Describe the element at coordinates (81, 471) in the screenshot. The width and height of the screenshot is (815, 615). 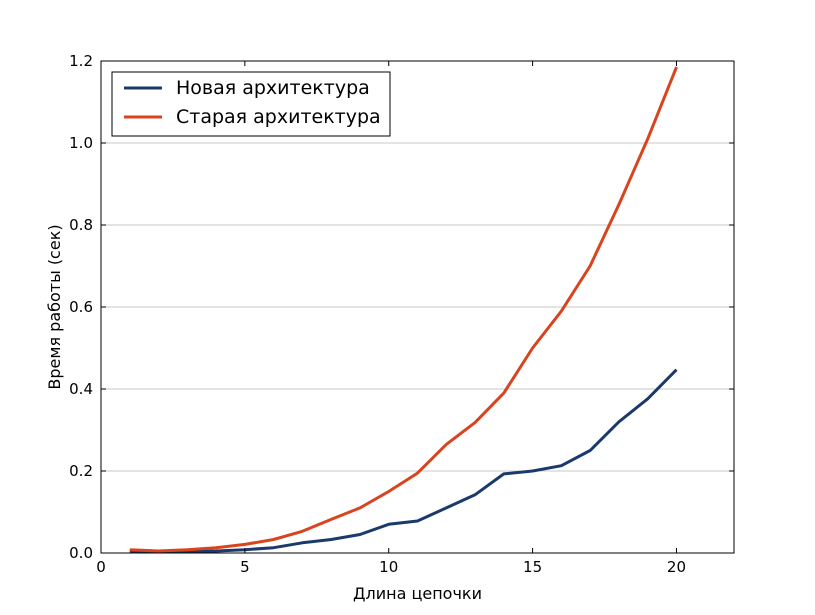
I see `y-tick-label: 0.2` at that location.